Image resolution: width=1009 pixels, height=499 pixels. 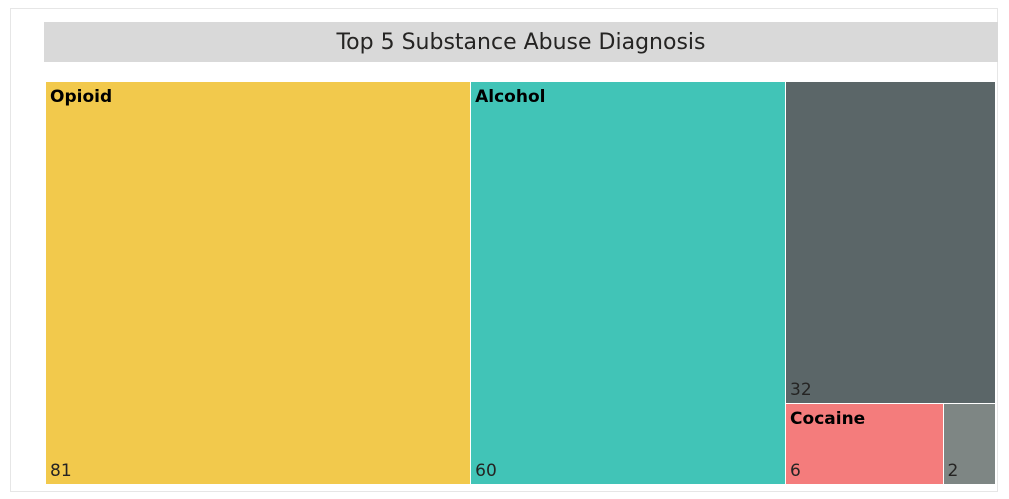 I want to click on tile-data-label: 32, so click(x=801, y=390).